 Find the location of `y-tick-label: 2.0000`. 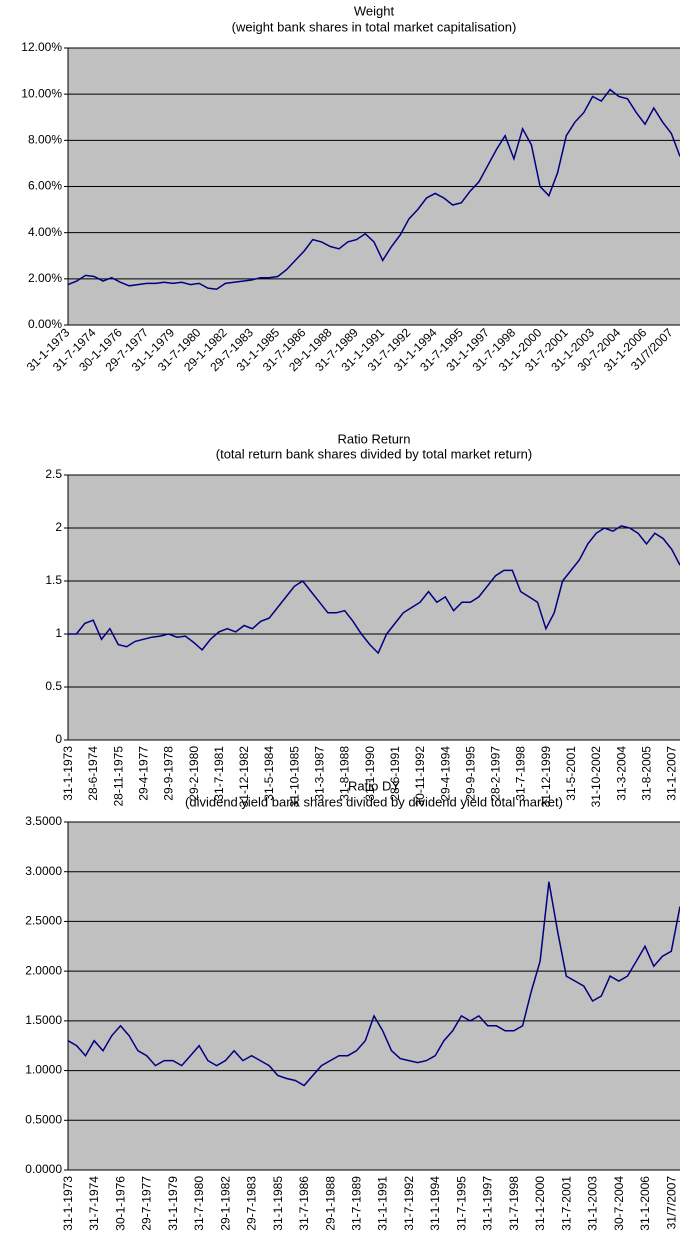

y-tick-label: 2.0000 is located at coordinates (43, 970).